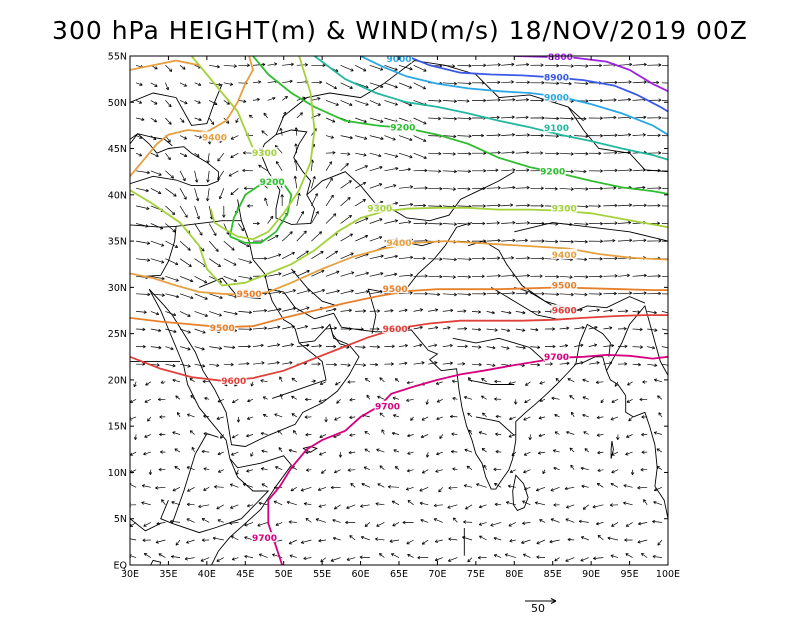  Describe the element at coordinates (553, 601) in the screenshot. I see `reference-vector-head` at that location.